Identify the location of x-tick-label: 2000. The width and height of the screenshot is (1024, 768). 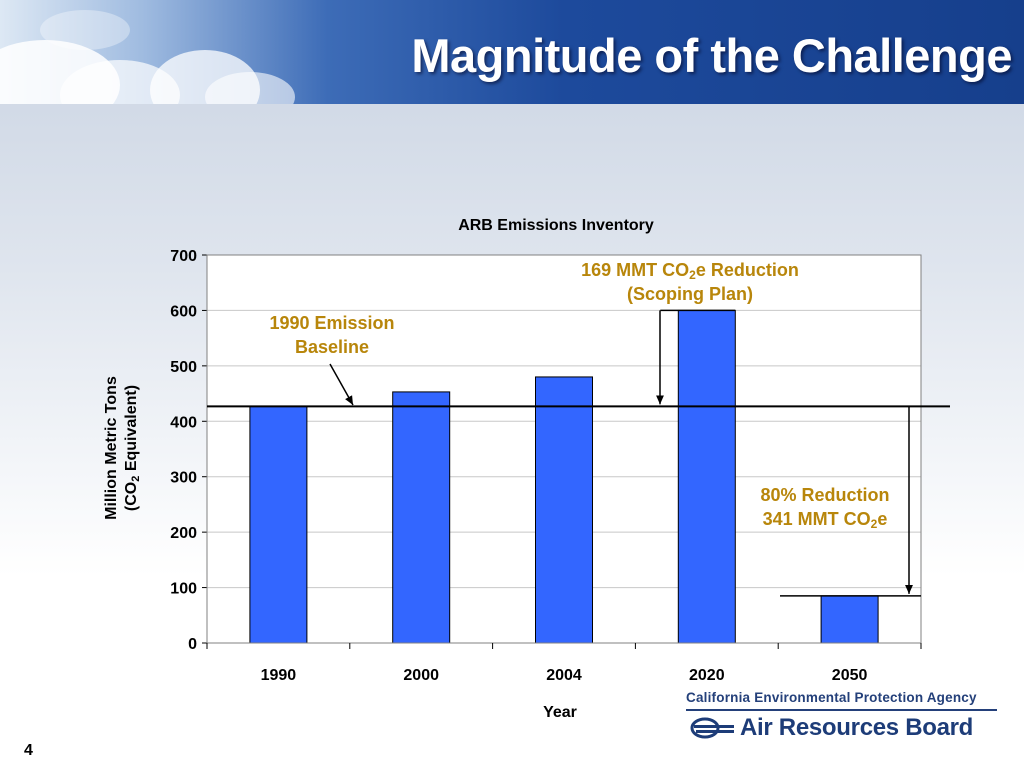
(421, 675).